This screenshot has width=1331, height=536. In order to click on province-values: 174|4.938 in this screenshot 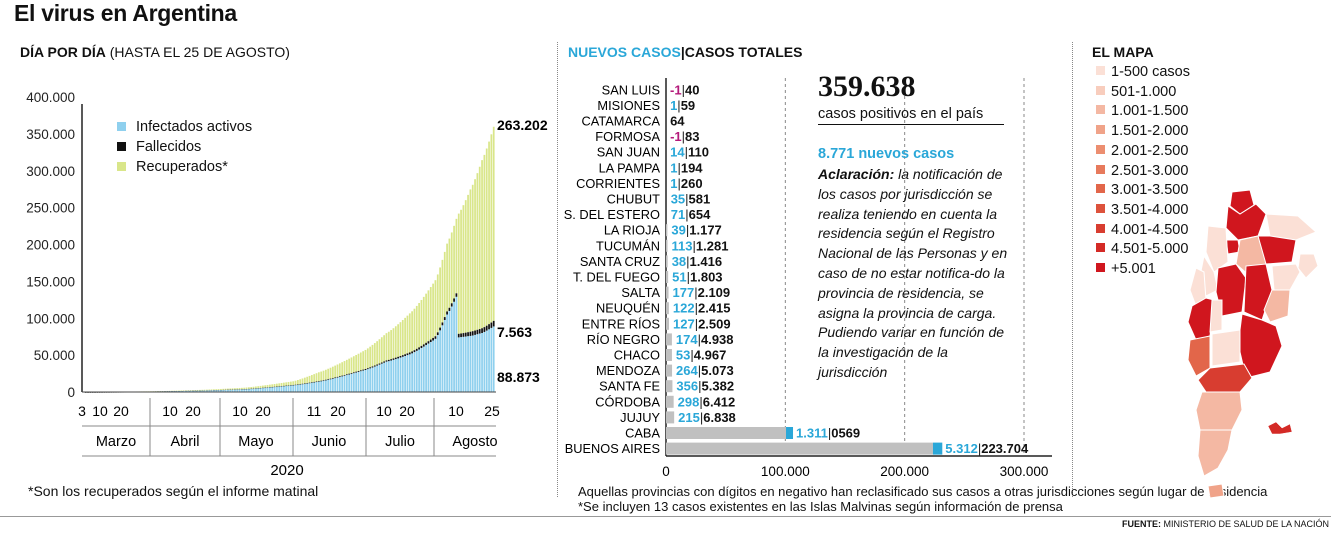, I will do `click(705, 339)`.